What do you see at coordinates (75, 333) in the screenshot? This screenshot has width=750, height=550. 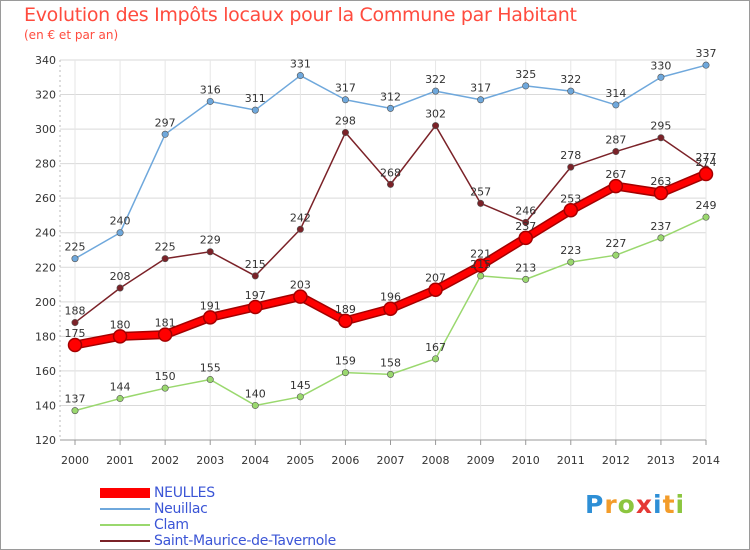 I see `data-label: 175` at bounding box center [75, 333].